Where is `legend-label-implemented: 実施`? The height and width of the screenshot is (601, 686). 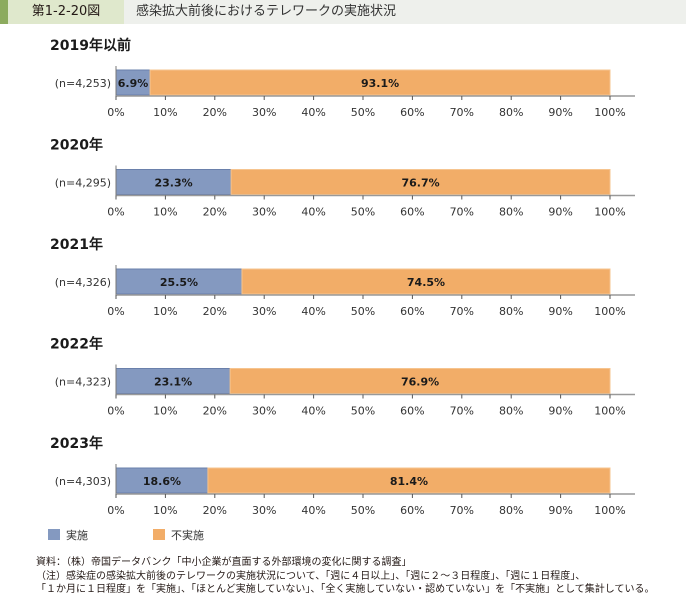 legend-label-implemented: 実施 is located at coordinates (77, 535).